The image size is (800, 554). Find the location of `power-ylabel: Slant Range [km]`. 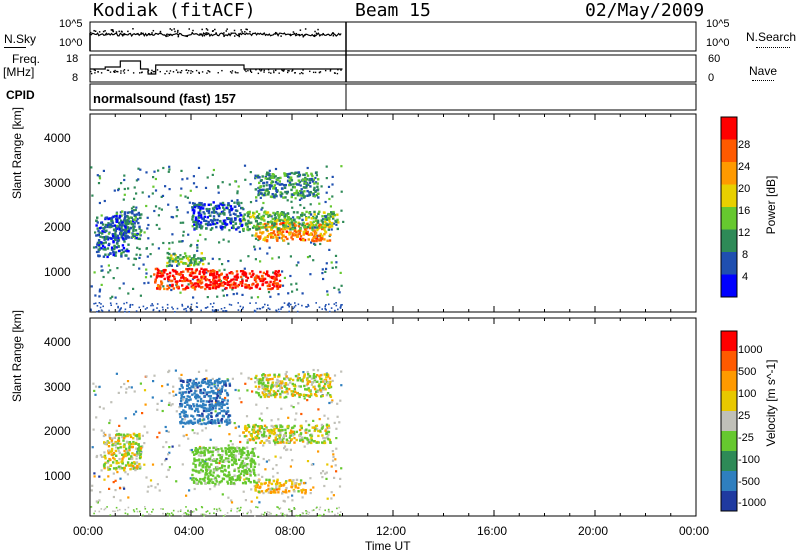

power-ylabel: Slant Range [km] is located at coordinates (17, 153).